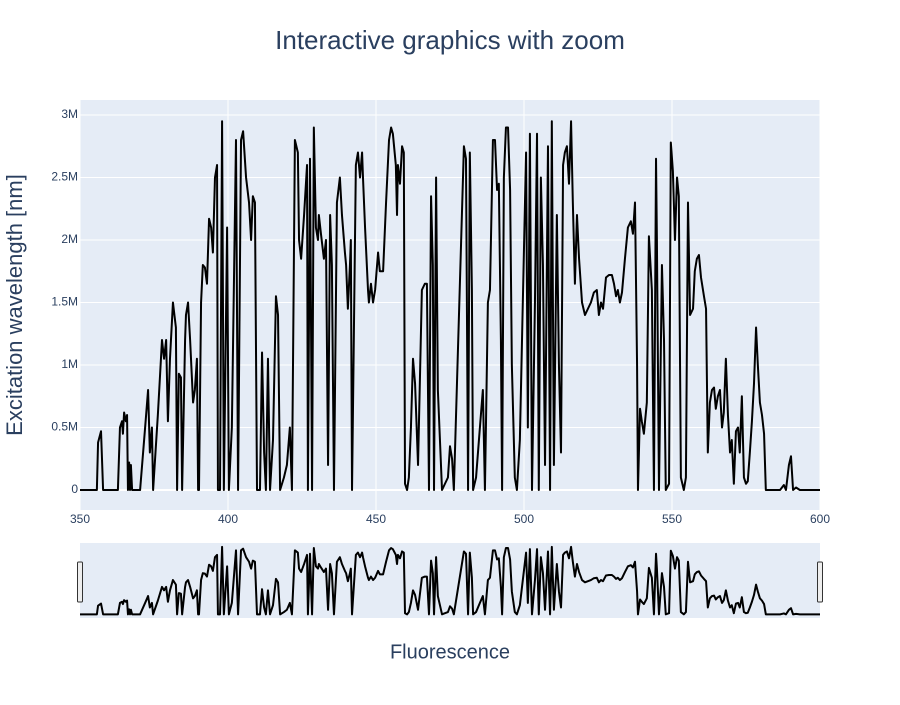 The height and width of the screenshot is (705, 900). Describe the element at coordinates (228, 519) in the screenshot. I see `x-tick-label: 400` at that location.